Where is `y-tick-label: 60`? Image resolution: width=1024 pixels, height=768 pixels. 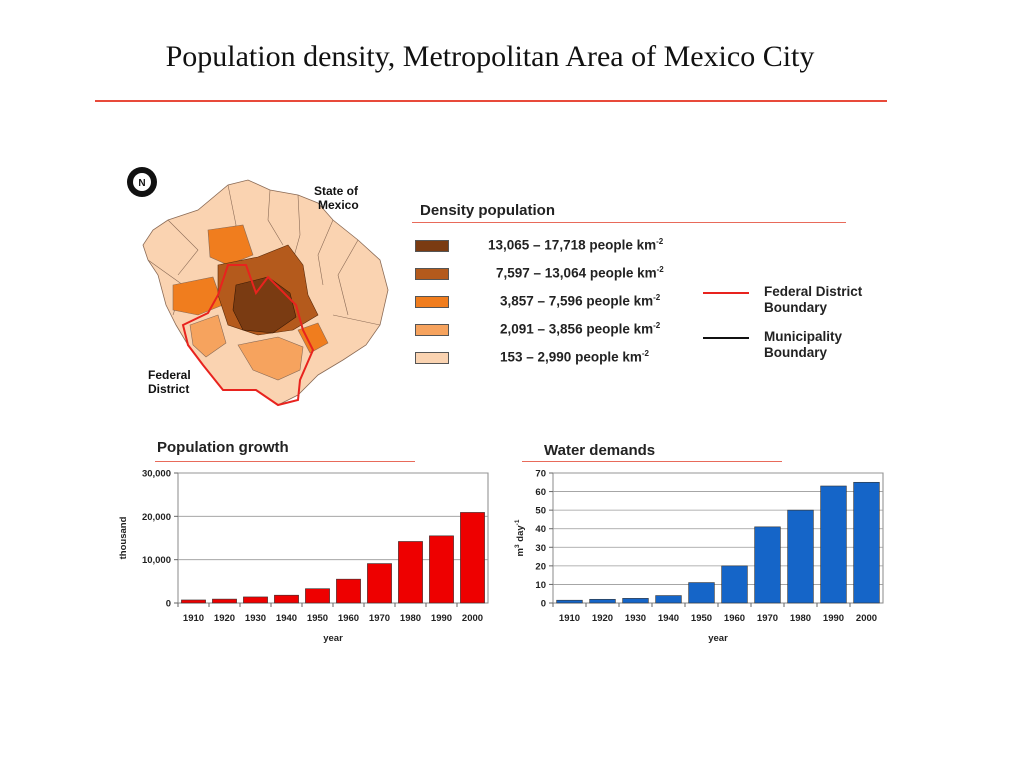
y-tick-label: 60 is located at coordinates (540, 492).